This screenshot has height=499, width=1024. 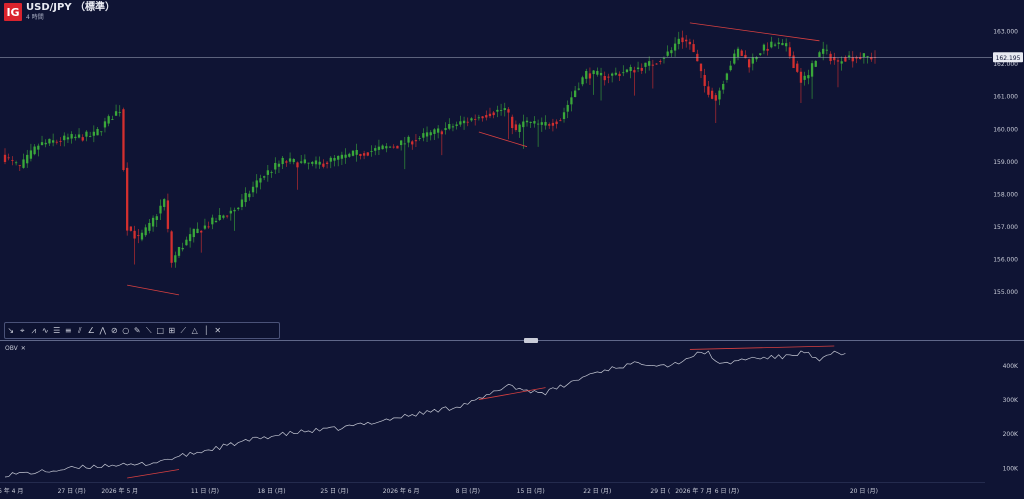 I want to click on time-tick-label: 8 日 (月), so click(x=468, y=491).